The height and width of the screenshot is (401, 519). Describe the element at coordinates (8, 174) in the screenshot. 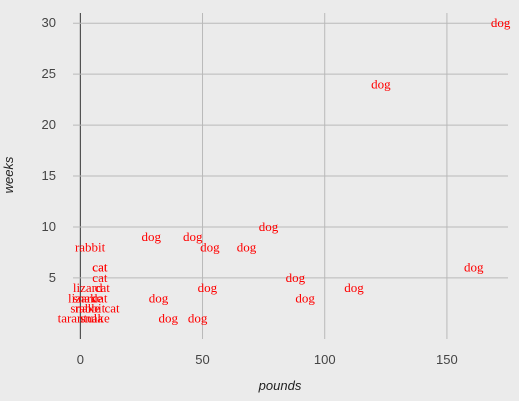

I see `y-axis-title: weeks` at that location.